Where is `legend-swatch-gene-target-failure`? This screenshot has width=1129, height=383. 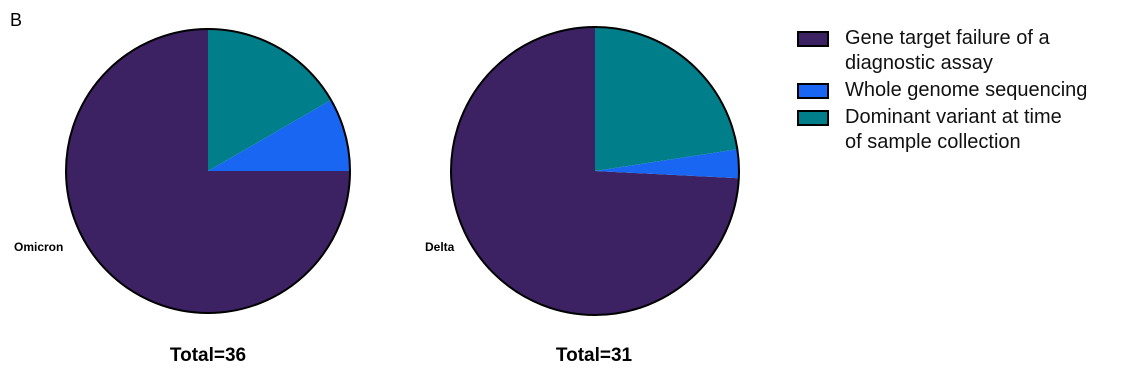 legend-swatch-gene-target-failure is located at coordinates (813, 39).